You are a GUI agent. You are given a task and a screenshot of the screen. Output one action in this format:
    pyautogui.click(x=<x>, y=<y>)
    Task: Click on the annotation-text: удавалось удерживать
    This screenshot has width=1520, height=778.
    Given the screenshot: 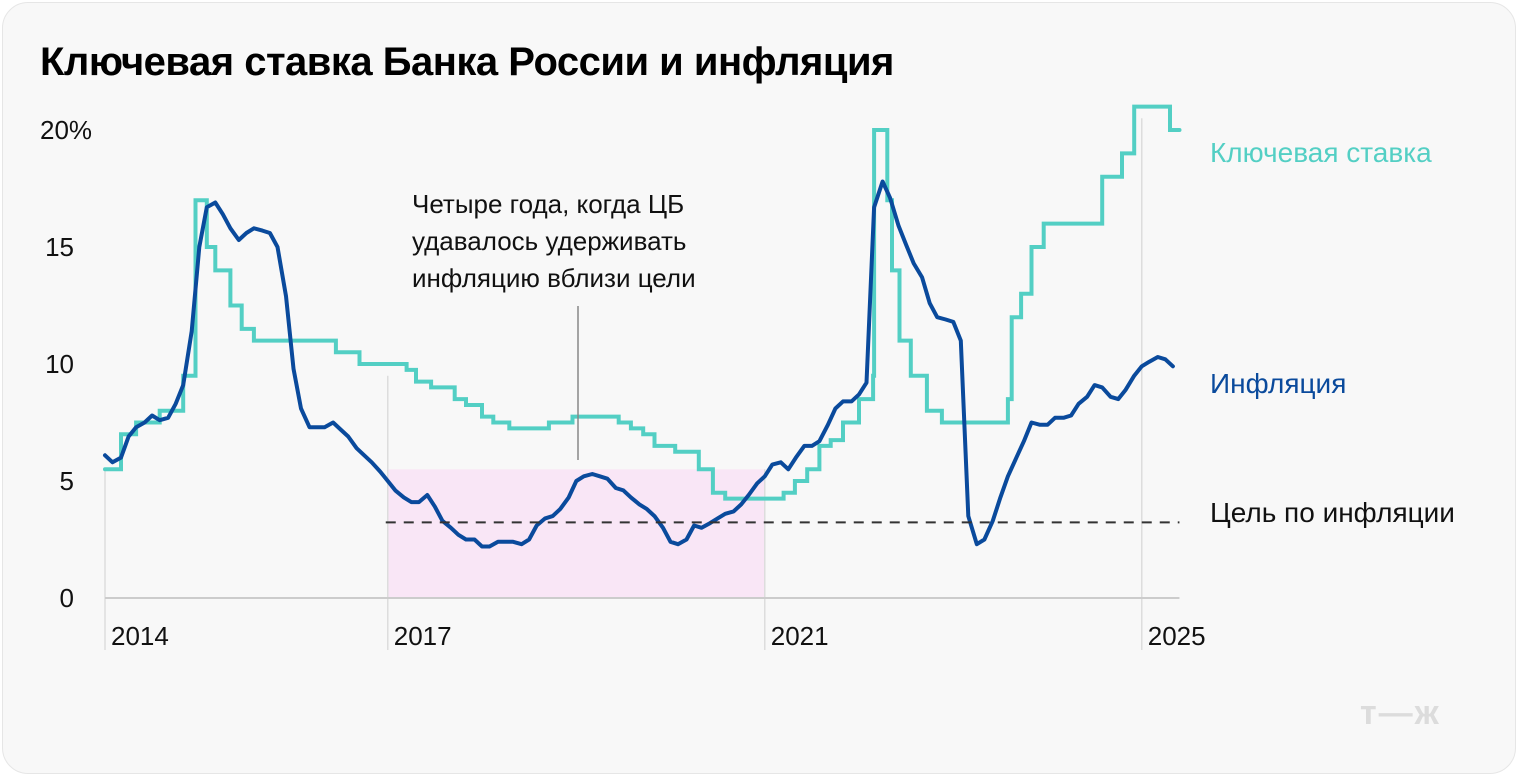 What is the action you would take?
    pyautogui.click(x=549, y=241)
    